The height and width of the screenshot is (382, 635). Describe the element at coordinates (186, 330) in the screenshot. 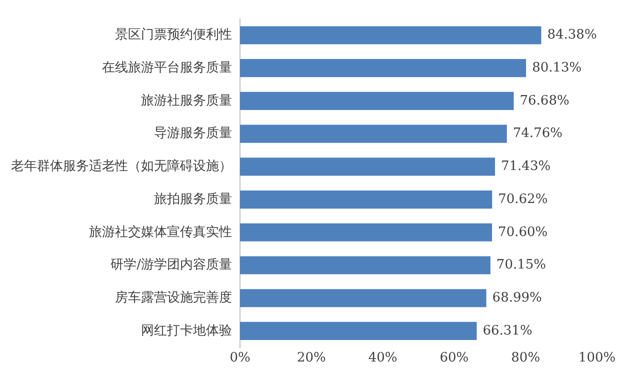

I see `y-tick-label: 网红打卡地体验` at that location.